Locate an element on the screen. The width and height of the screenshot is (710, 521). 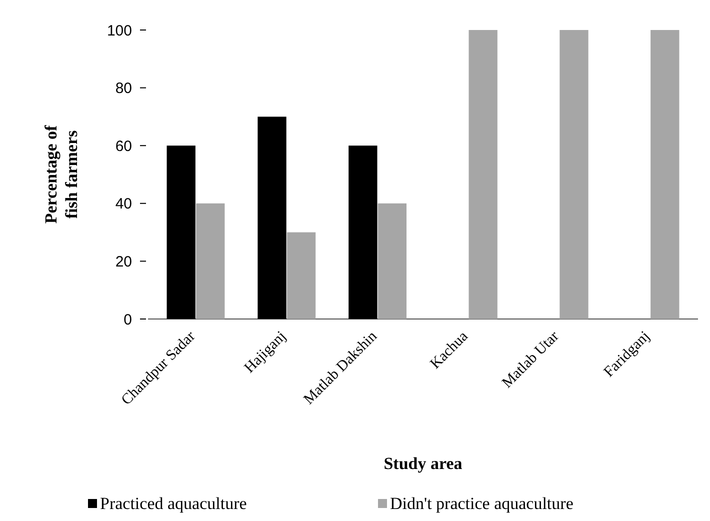
legend-label: Practiced aquaculture is located at coordinates (173, 503).